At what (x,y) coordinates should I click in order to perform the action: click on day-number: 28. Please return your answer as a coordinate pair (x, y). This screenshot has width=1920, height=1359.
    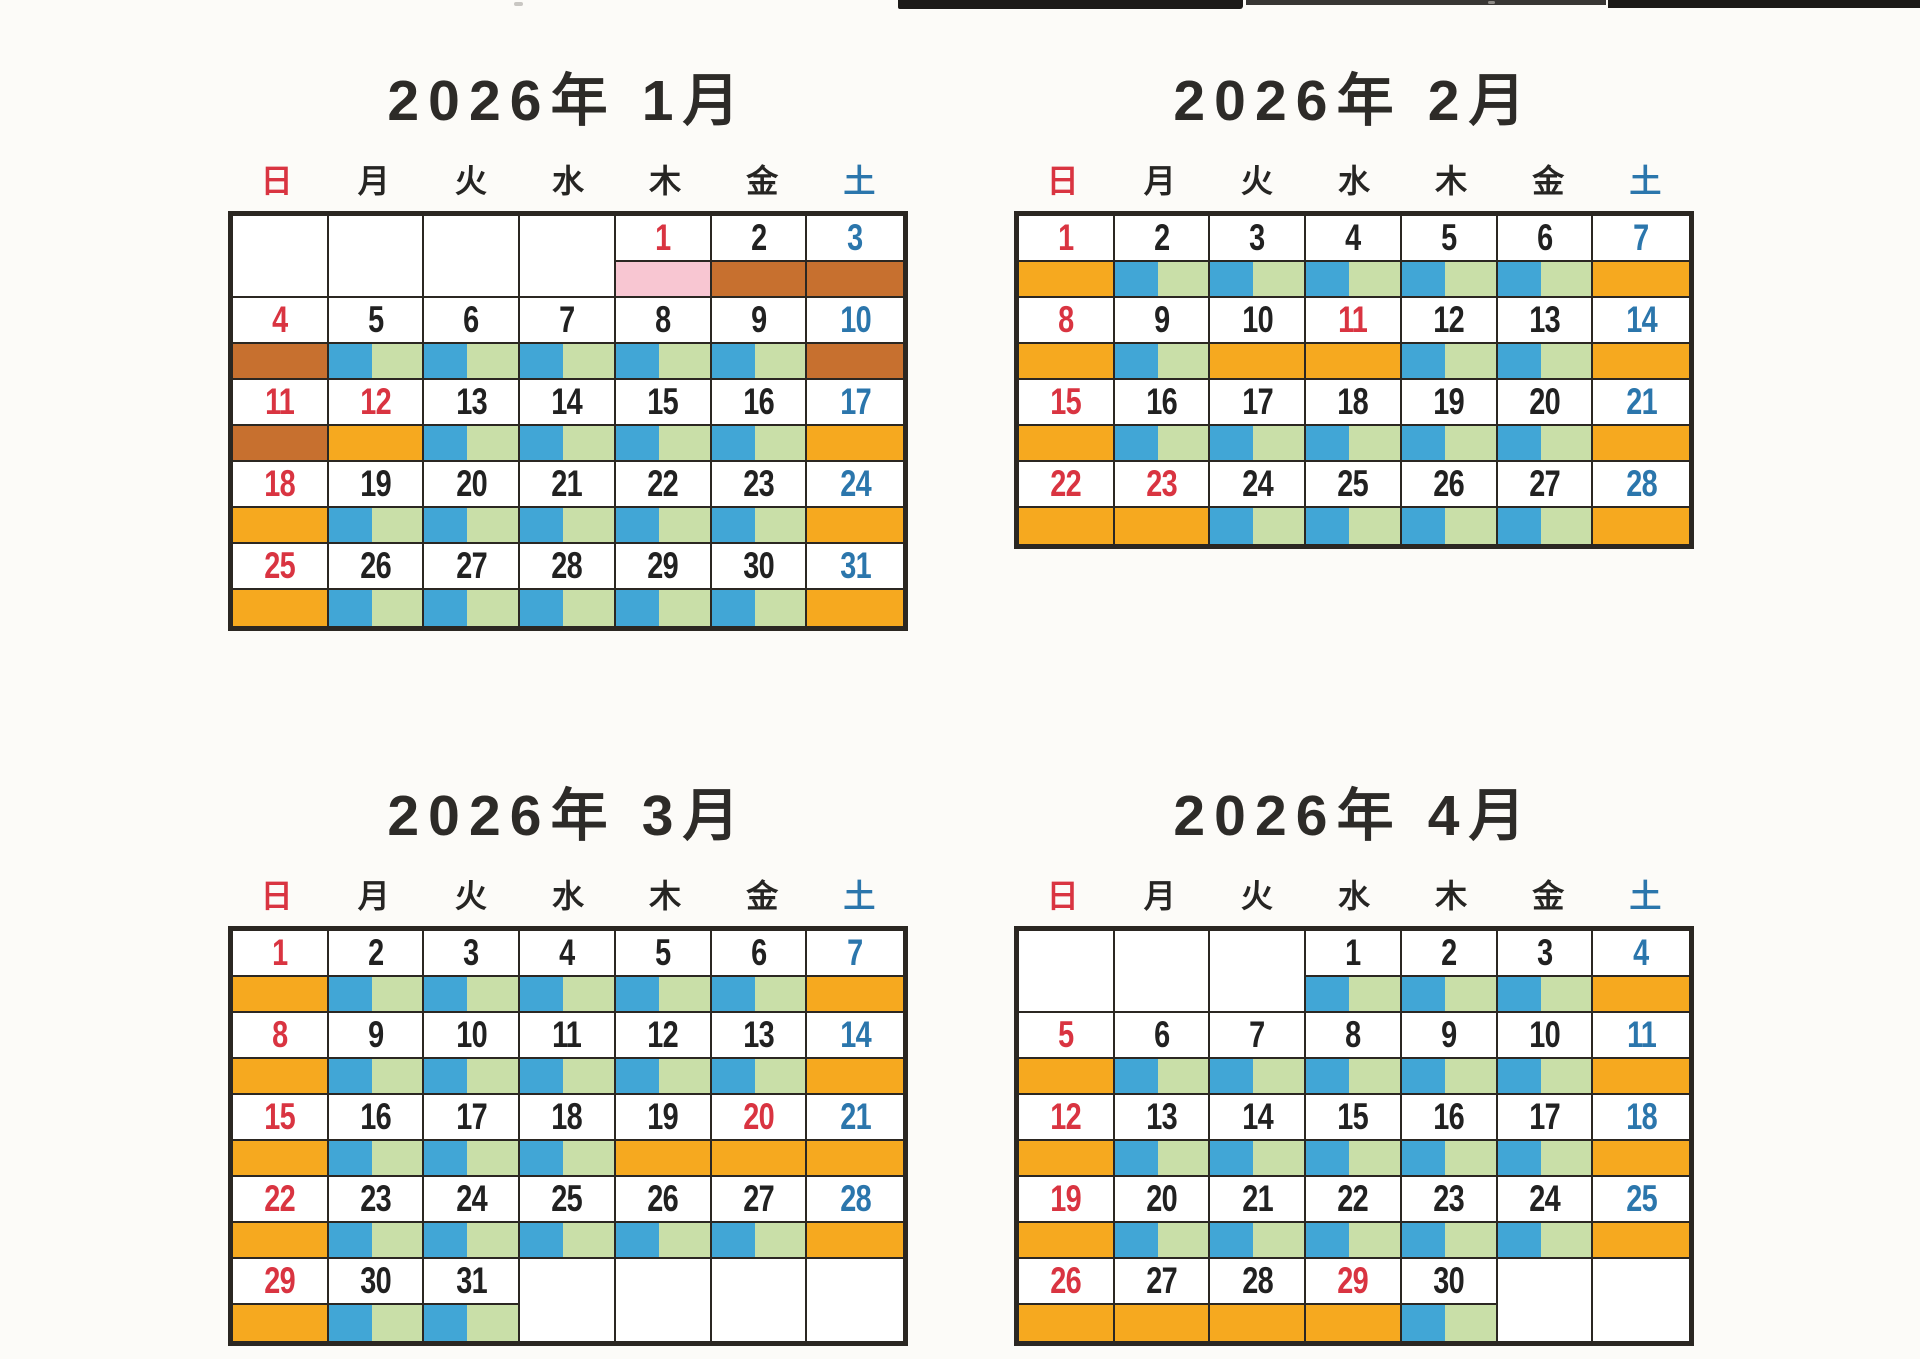
    Looking at the image, I should click on (567, 565).